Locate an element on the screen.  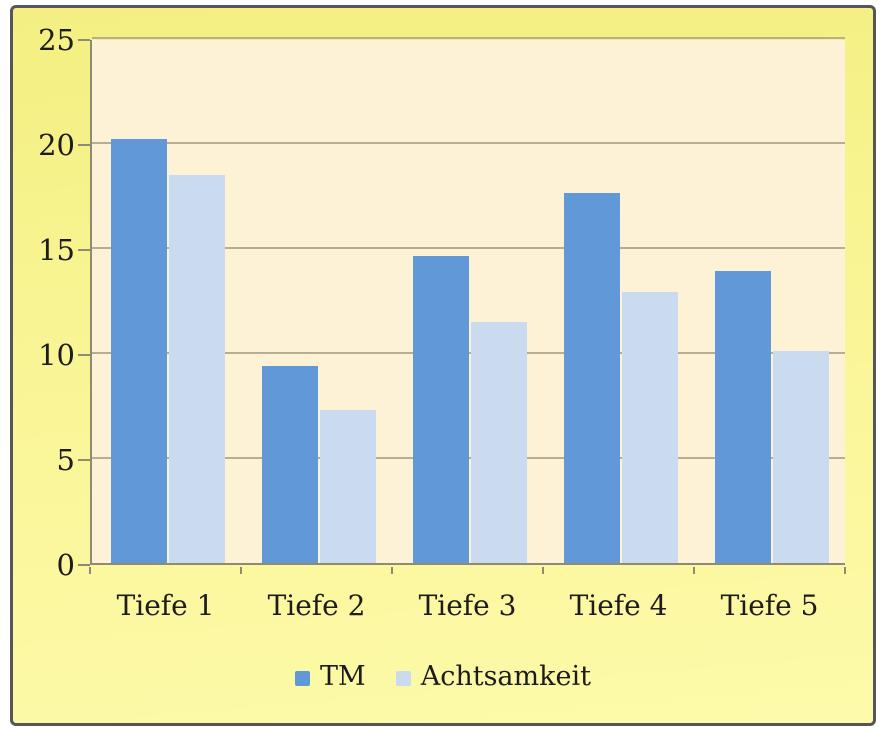
legend-item-tm: TM is located at coordinates (330, 677).